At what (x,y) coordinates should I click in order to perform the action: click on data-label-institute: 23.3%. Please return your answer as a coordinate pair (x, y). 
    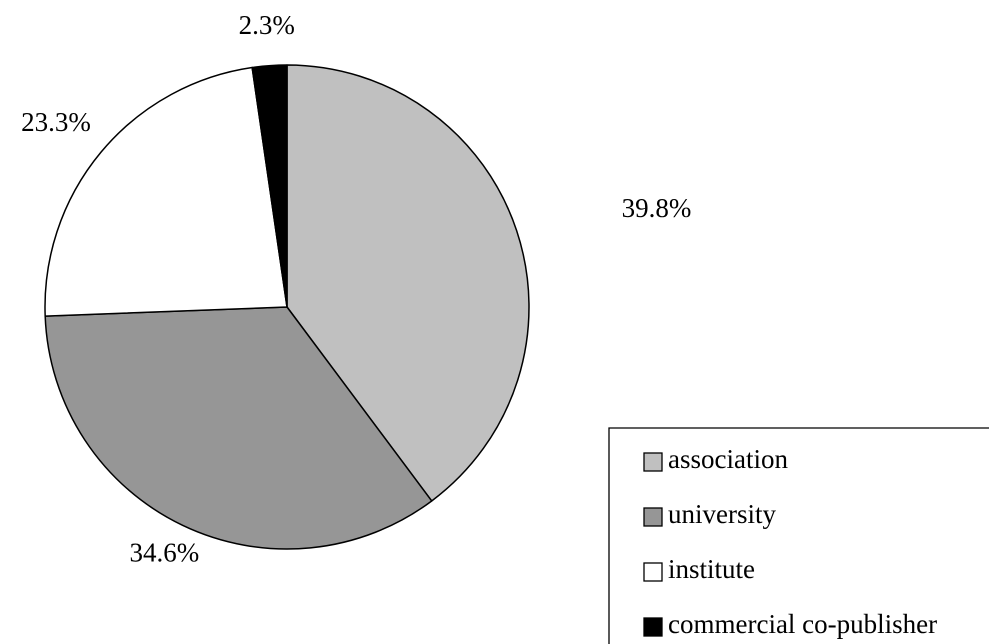
    Looking at the image, I should click on (56, 122).